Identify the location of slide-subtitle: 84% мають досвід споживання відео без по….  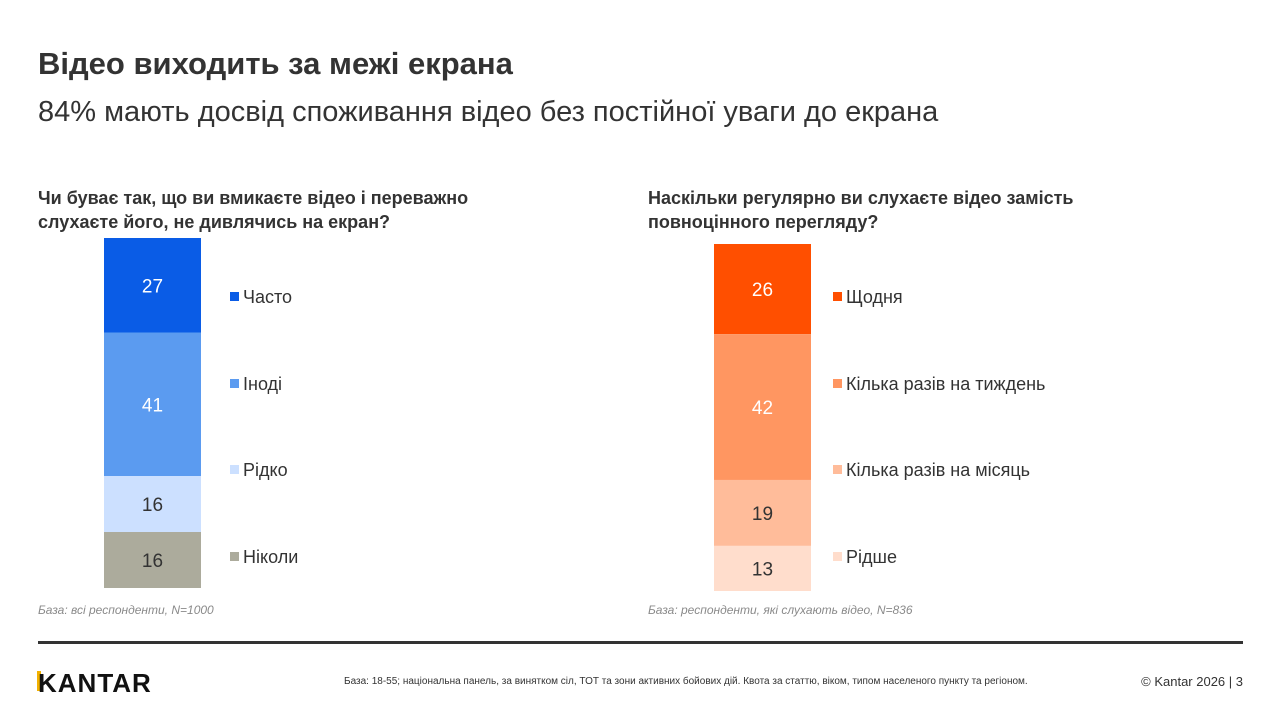
(488, 112).